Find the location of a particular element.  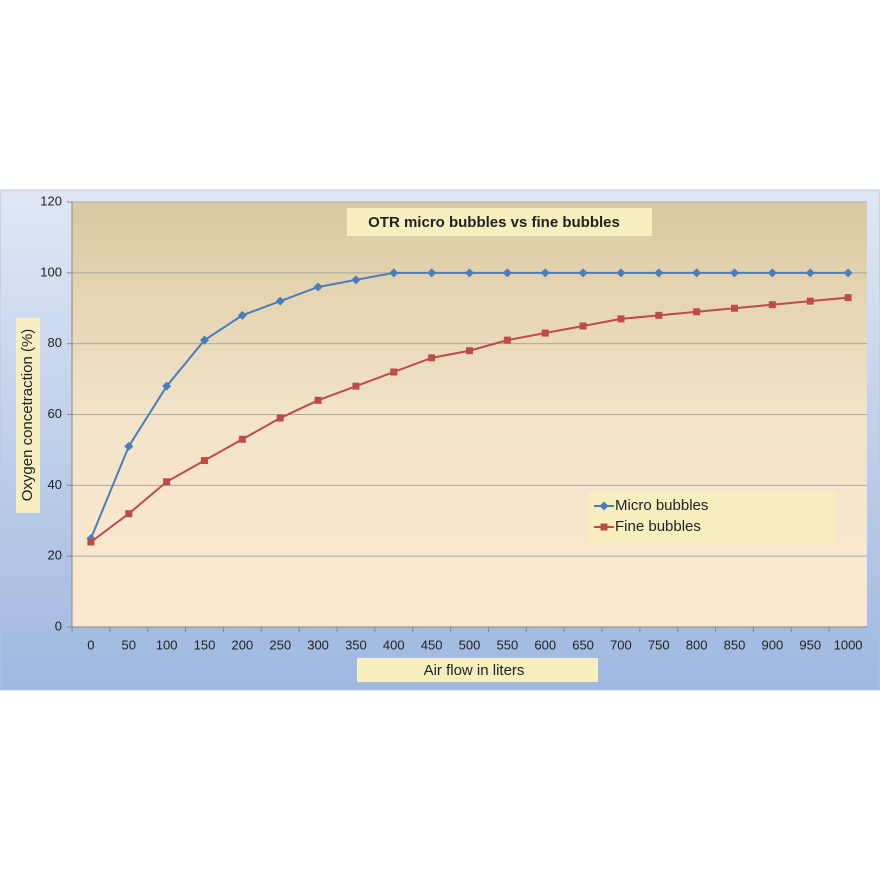

x-tick-label: 500 is located at coordinates (470, 644).